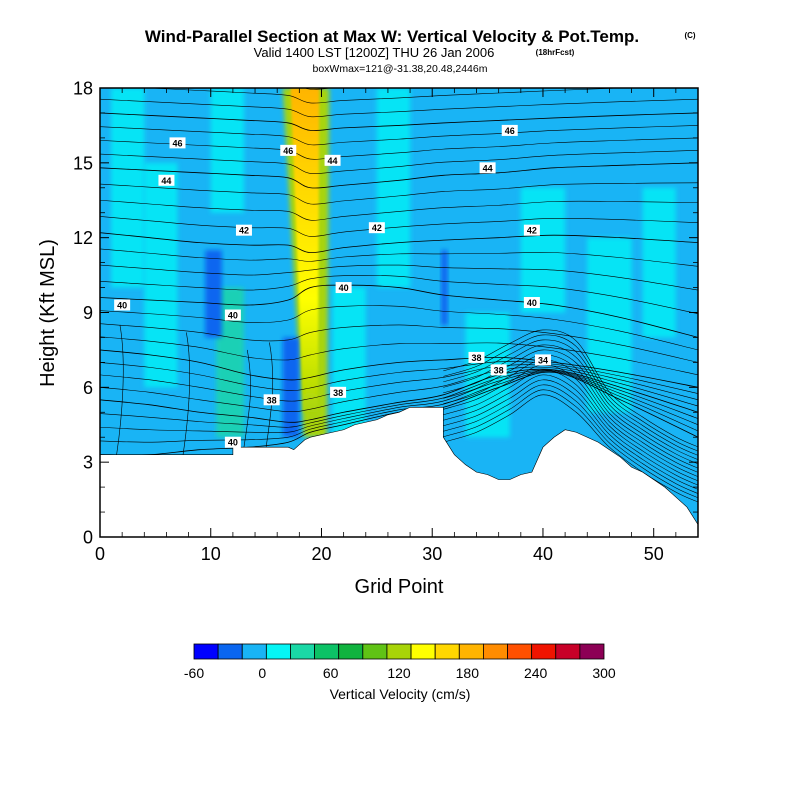  What do you see at coordinates (536, 673) in the screenshot?
I see `colorbar-tick-label: 240` at bounding box center [536, 673].